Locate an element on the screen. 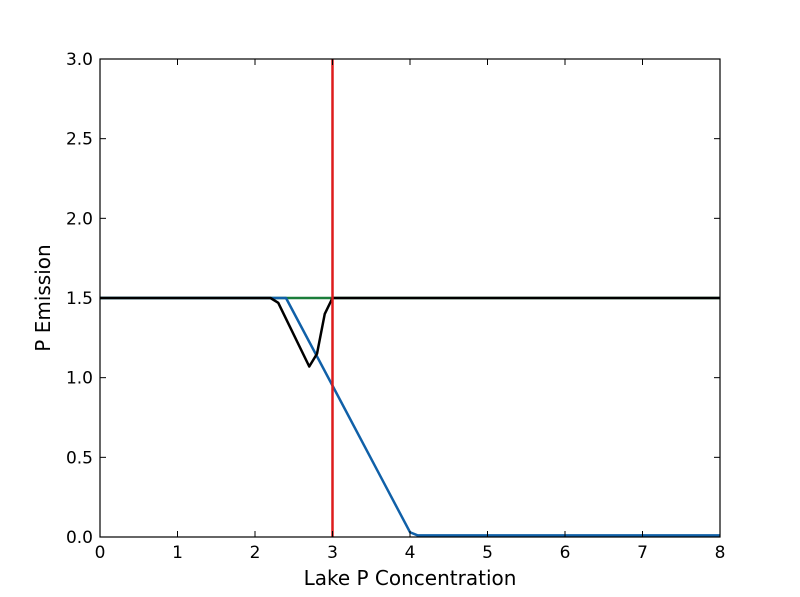  y-tick-label: 1.0 is located at coordinates (79, 379).